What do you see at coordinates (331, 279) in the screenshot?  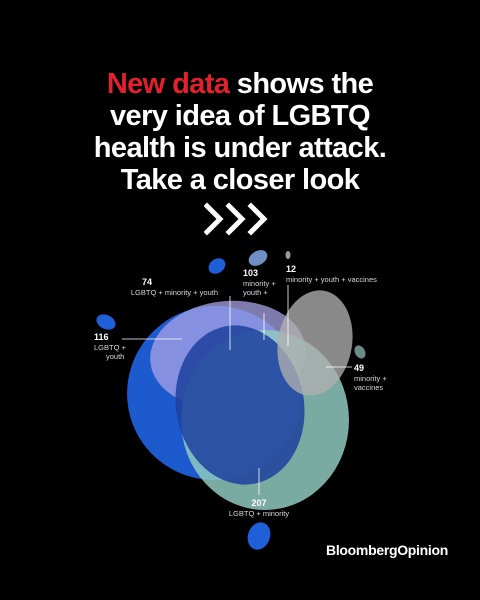 I see `label-text: minority + youth + vaccines` at bounding box center [331, 279].